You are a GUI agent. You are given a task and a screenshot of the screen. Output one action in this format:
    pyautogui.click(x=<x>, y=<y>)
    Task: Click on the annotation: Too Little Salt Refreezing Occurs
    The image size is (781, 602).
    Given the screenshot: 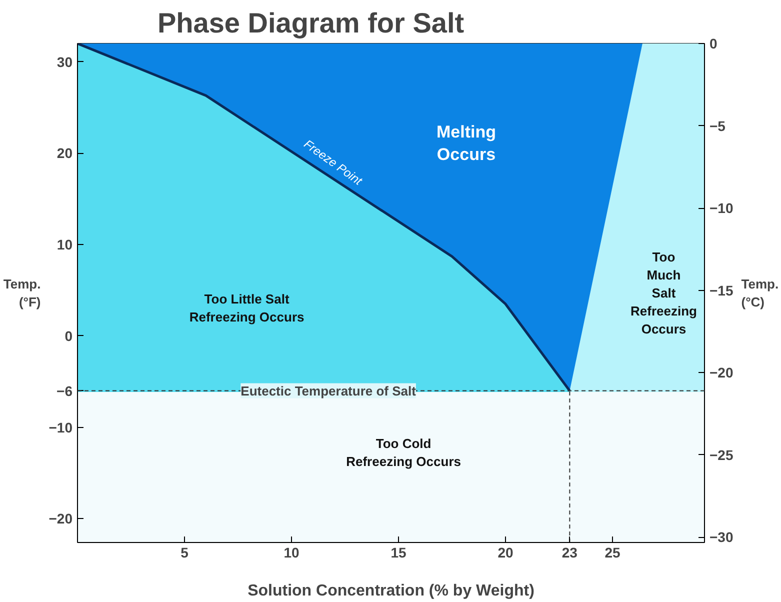 What is the action you would take?
    pyautogui.click(x=246, y=307)
    